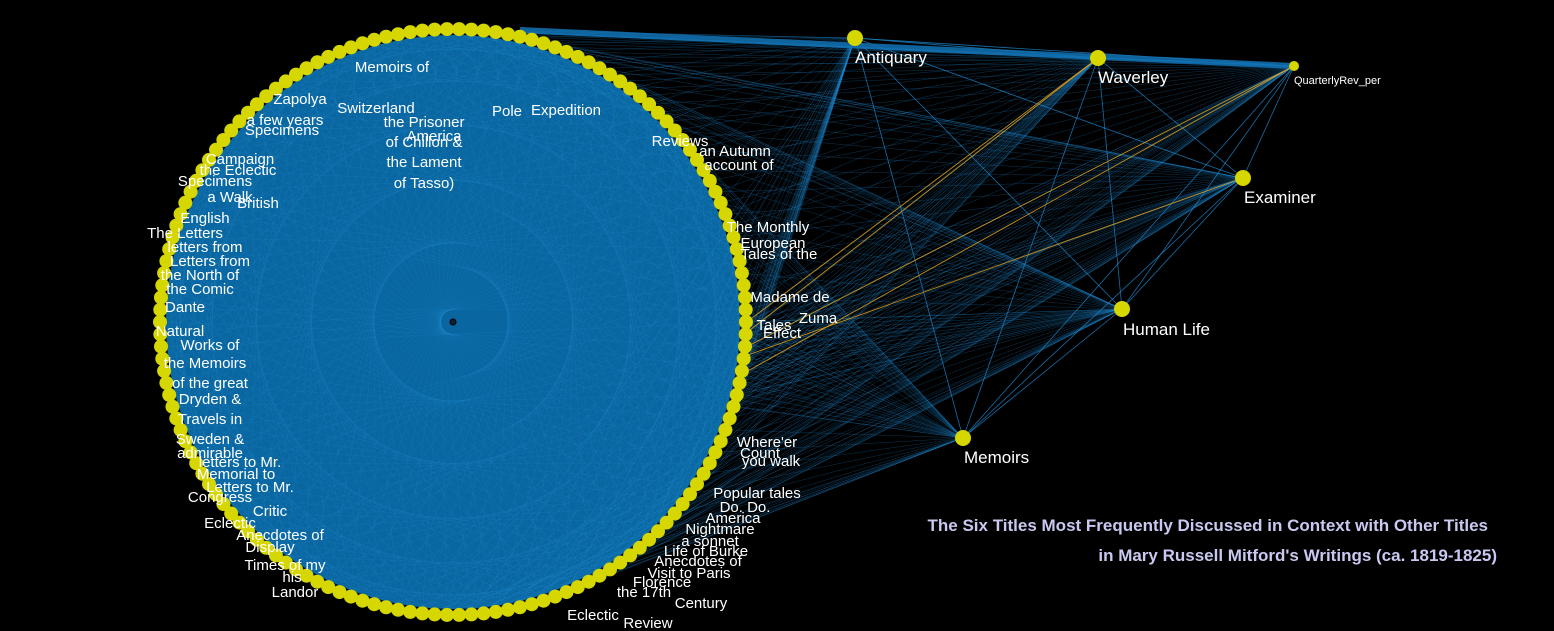 The image size is (1554, 631). What do you see at coordinates (963, 438) in the screenshot?
I see `hub-node-memoirs` at bounding box center [963, 438].